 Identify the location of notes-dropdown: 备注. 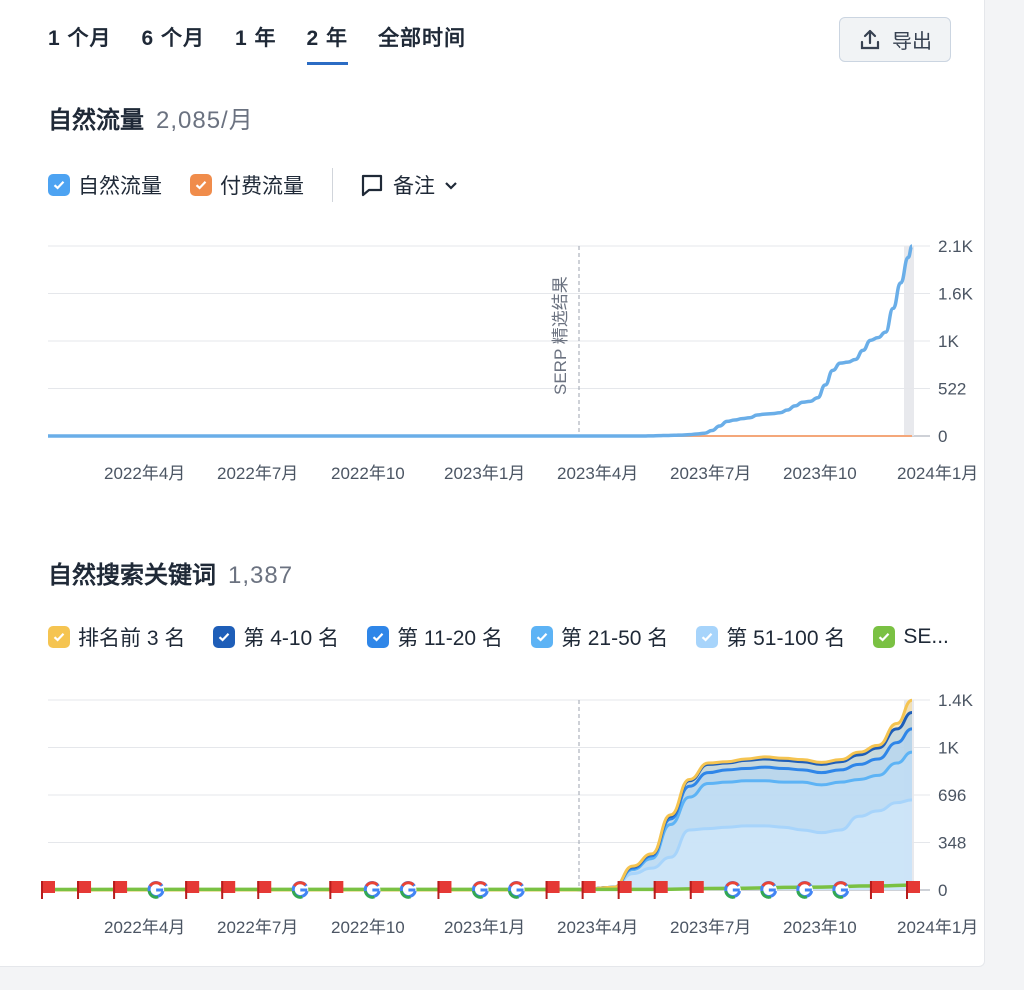
(409, 185).